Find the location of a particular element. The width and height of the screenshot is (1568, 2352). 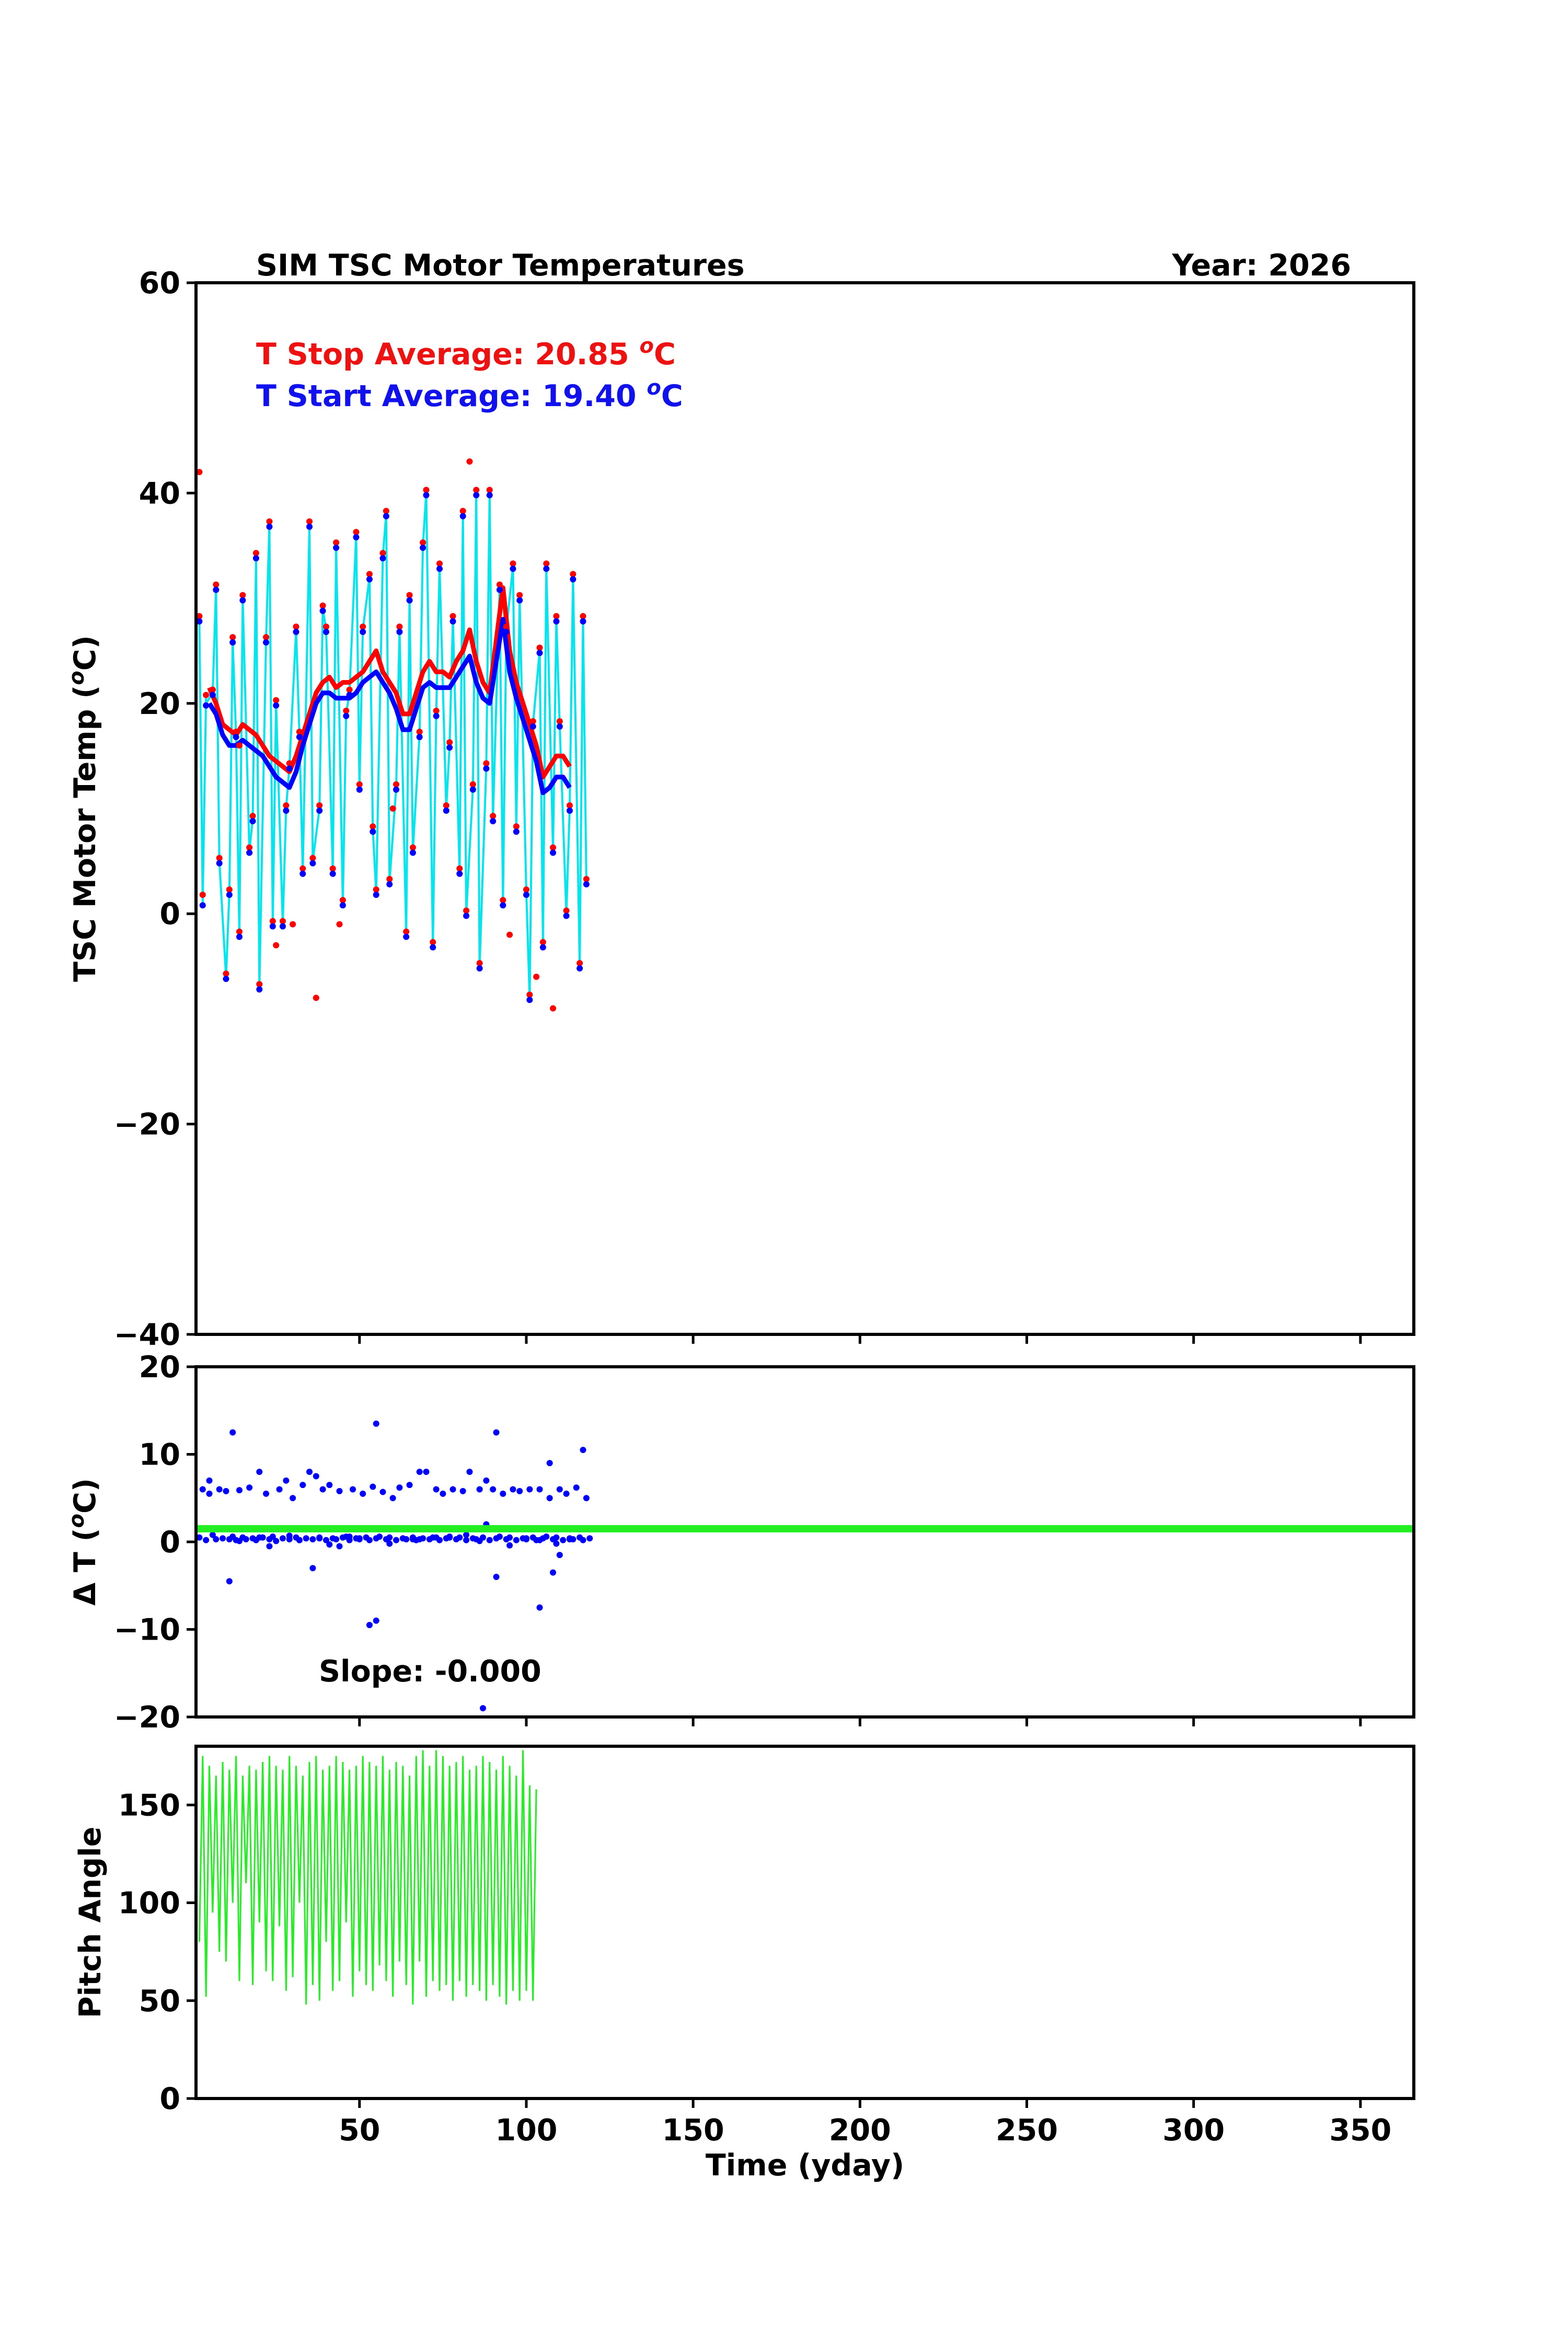

y-tick-label: 20 is located at coordinates (159, 1367).